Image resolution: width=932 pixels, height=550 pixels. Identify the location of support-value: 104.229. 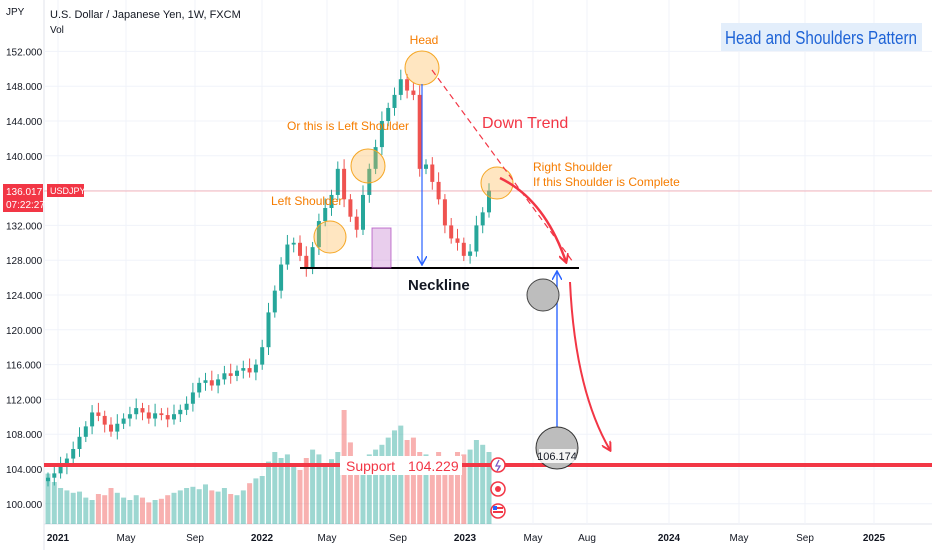
(433, 466).